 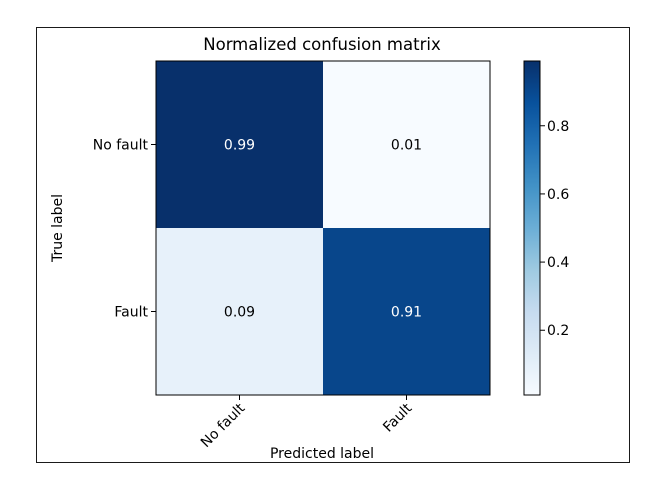 I want to click on chart-title: Normalized confusion matrix, so click(x=322, y=44).